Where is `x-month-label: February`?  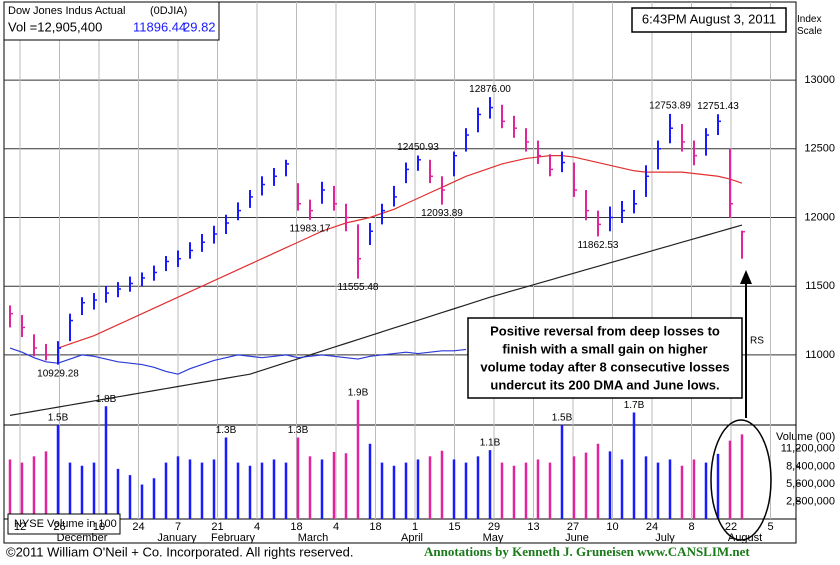
x-month-label: February is located at coordinates (233, 538).